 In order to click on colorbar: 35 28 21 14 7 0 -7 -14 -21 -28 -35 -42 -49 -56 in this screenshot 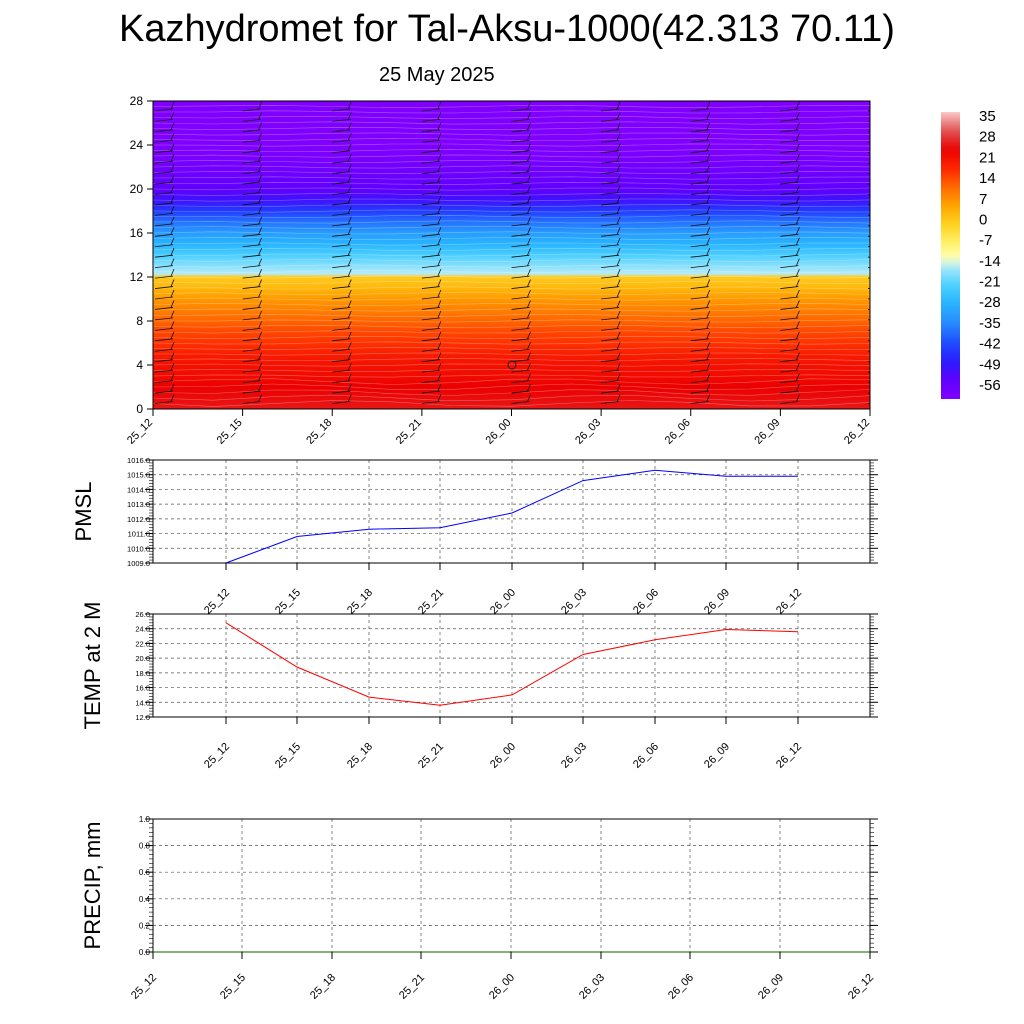, I will do `click(971, 253)`.